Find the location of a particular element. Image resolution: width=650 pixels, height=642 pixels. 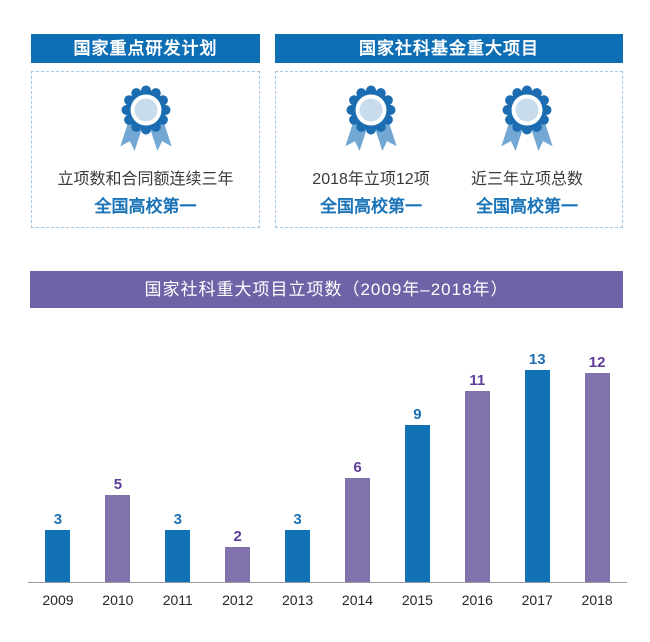

bar-group-2017: 13 is located at coordinates (537, 467).